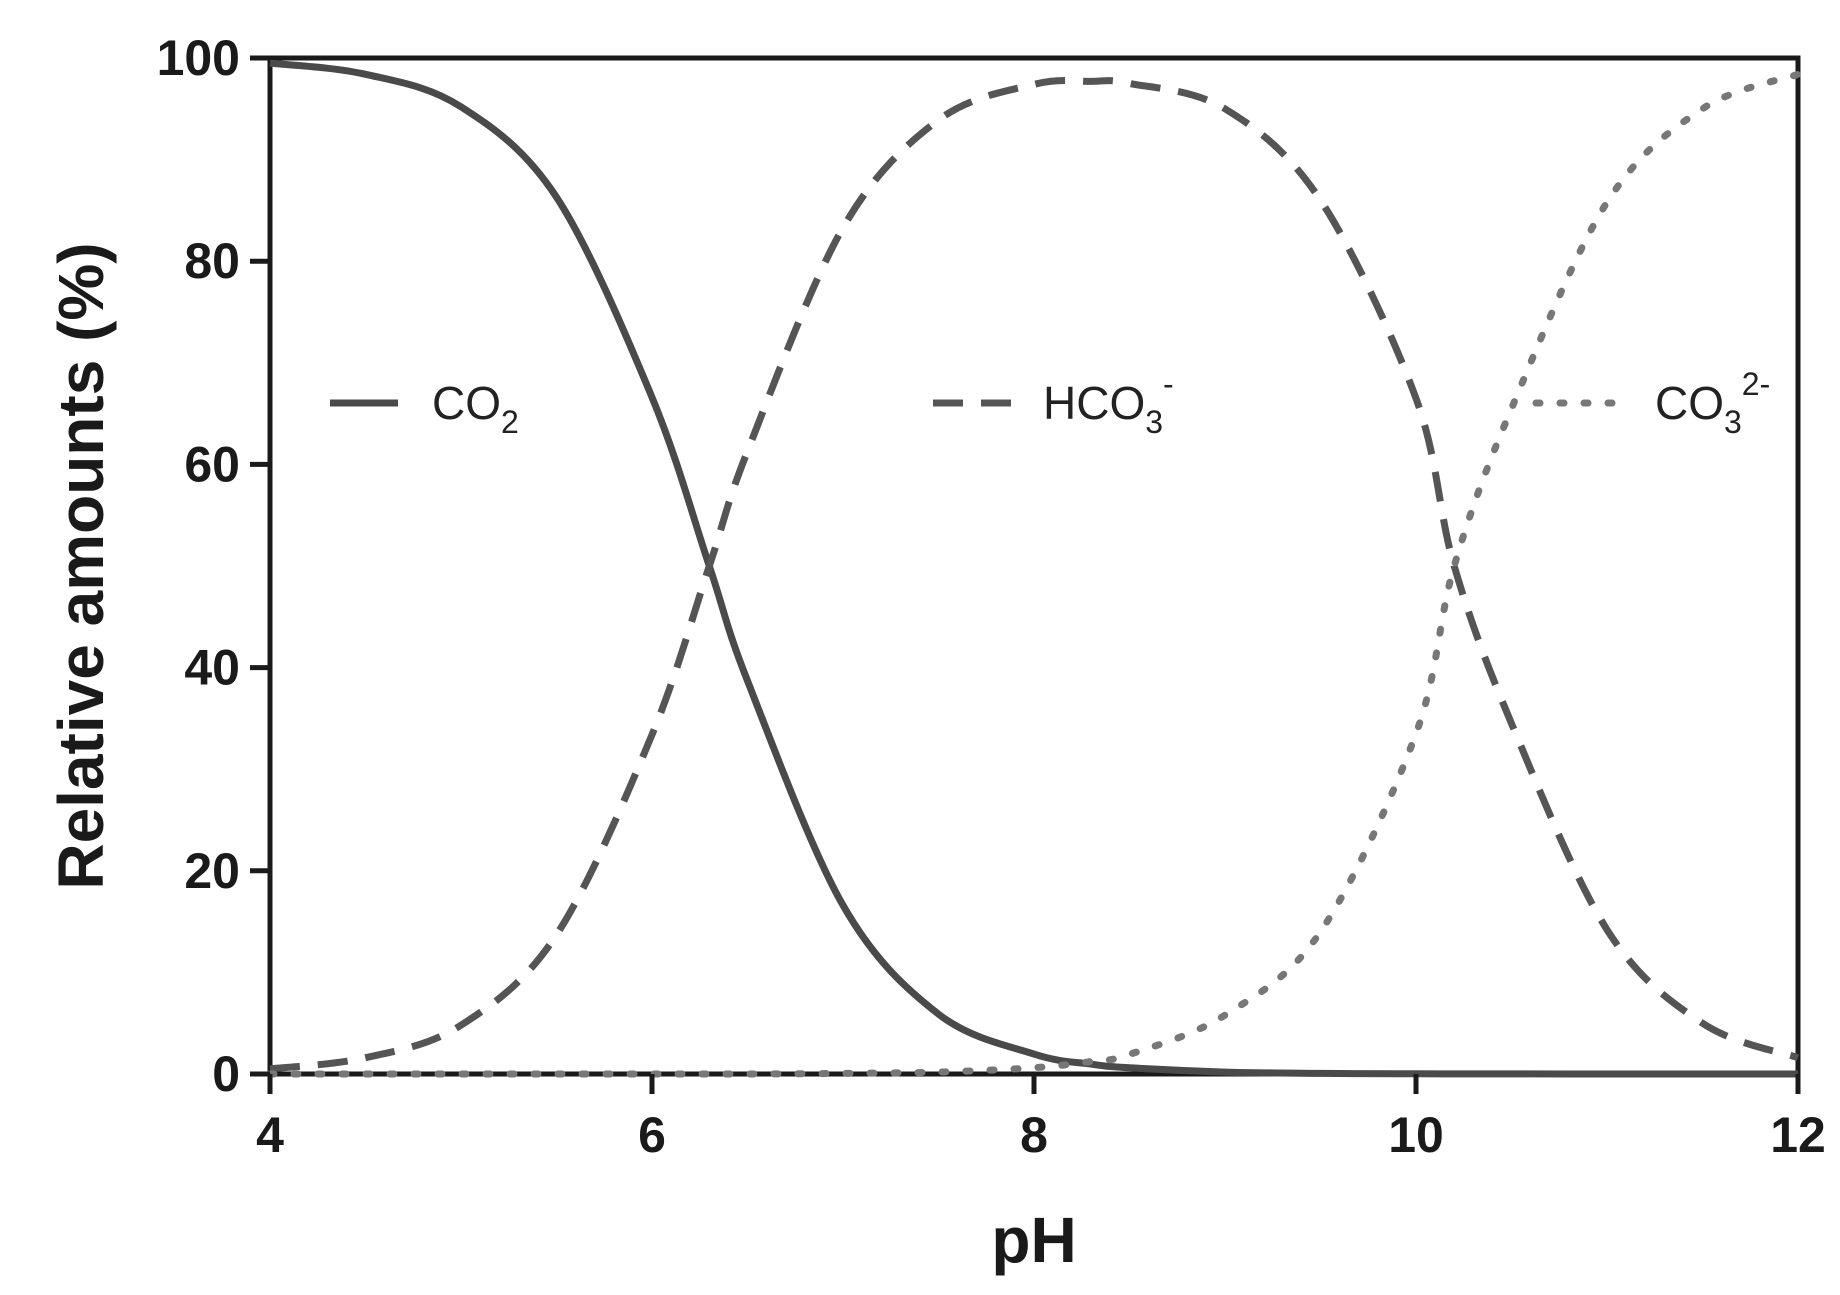 Image resolution: width=1840 pixels, height=1295 pixels. What do you see at coordinates (1712, 403) in the screenshot?
I see `legend-label-2: CO32-` at bounding box center [1712, 403].